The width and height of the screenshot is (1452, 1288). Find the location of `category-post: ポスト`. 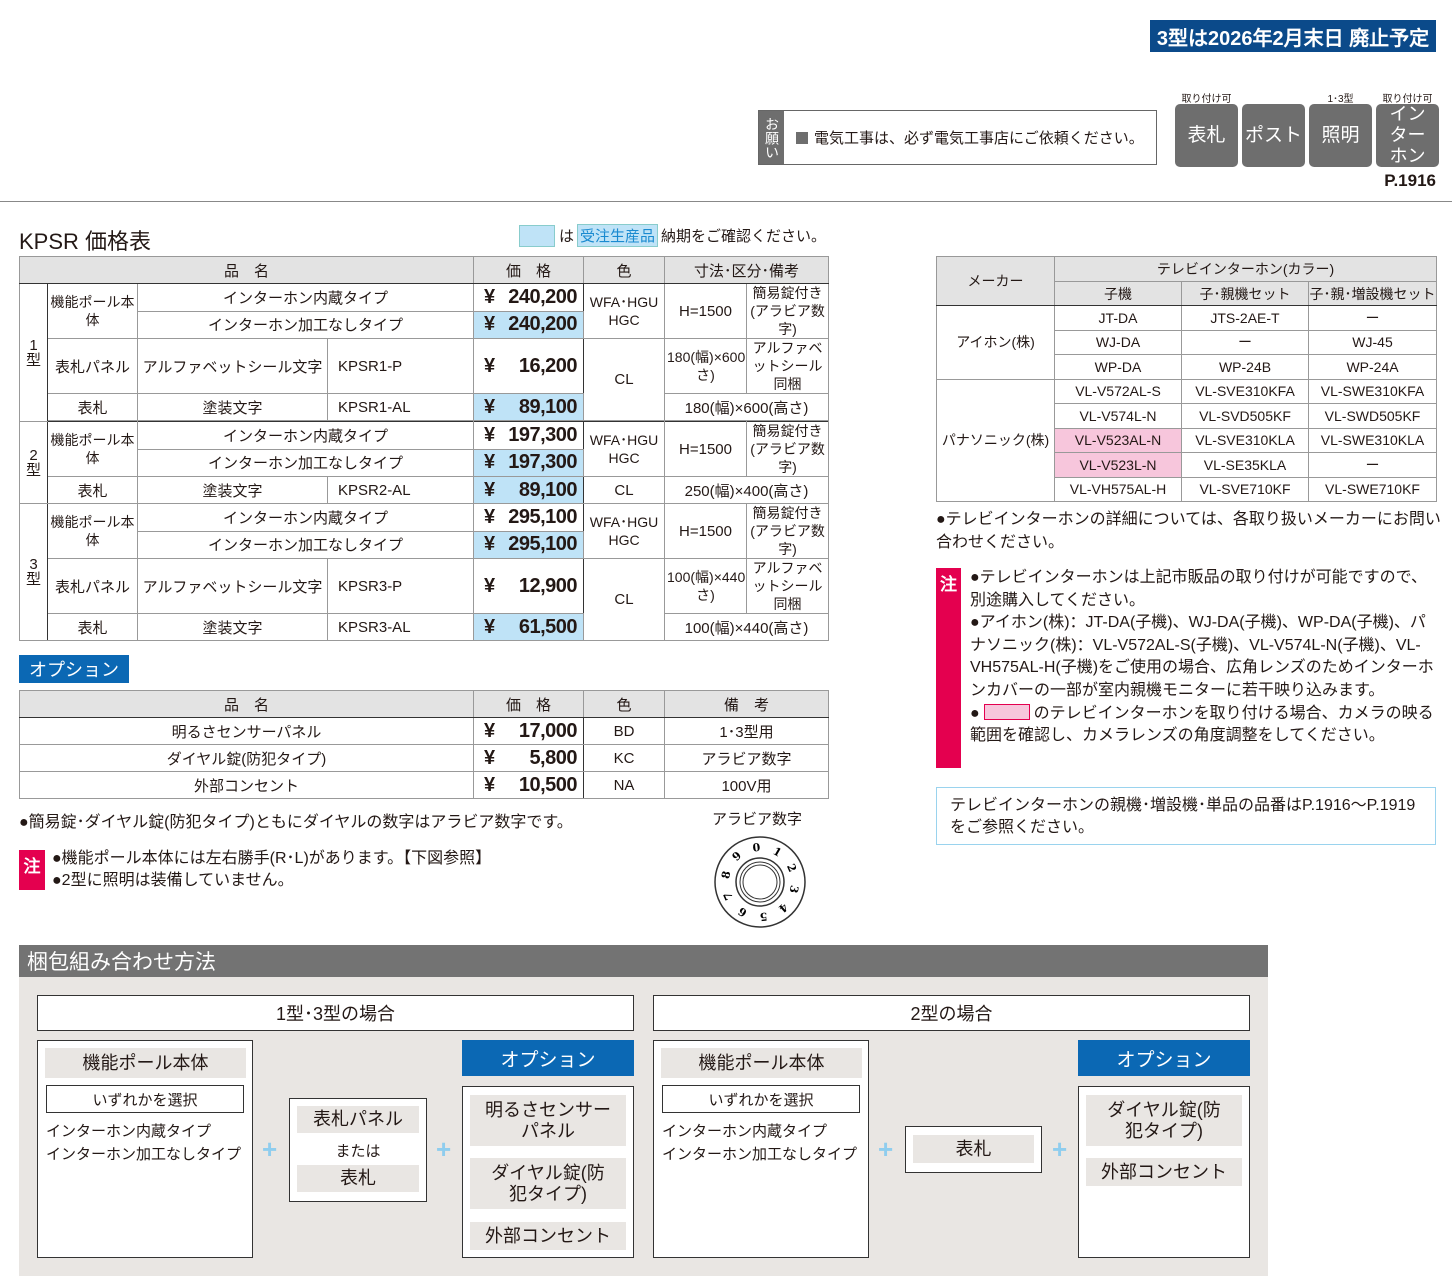

category-post: ポスト is located at coordinates (1273, 135).